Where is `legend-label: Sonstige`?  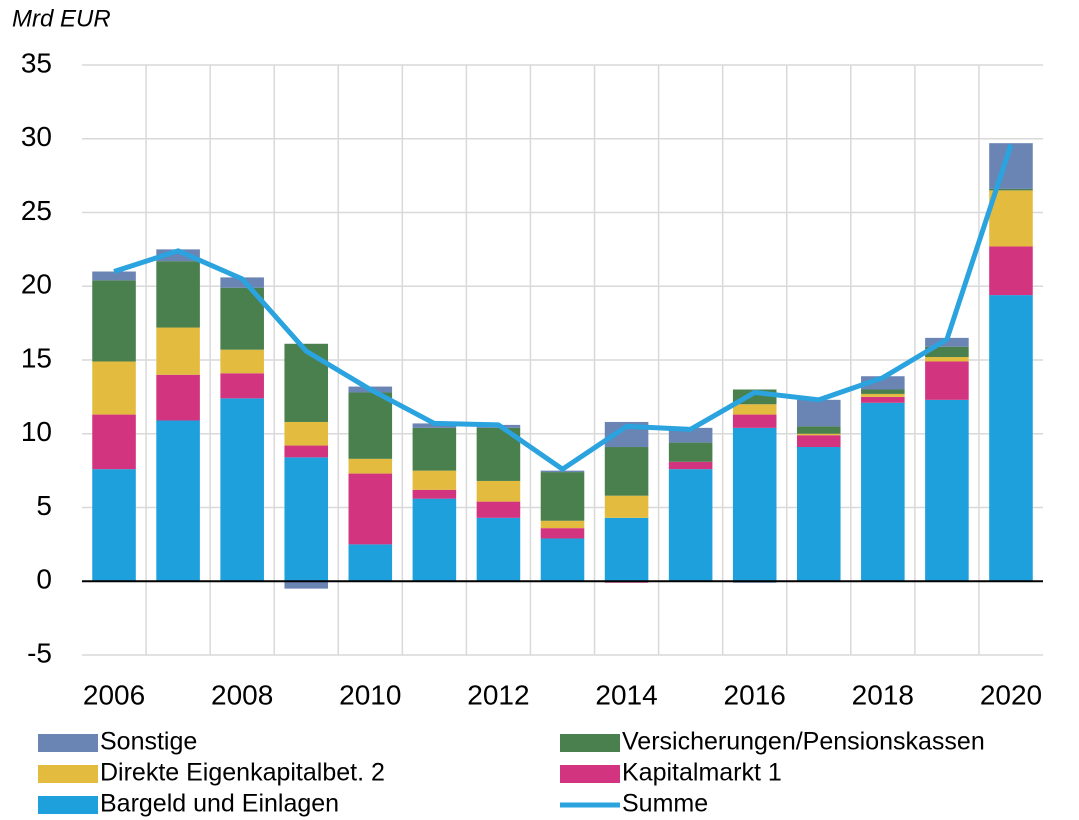
legend-label: Sonstige is located at coordinates (148, 742).